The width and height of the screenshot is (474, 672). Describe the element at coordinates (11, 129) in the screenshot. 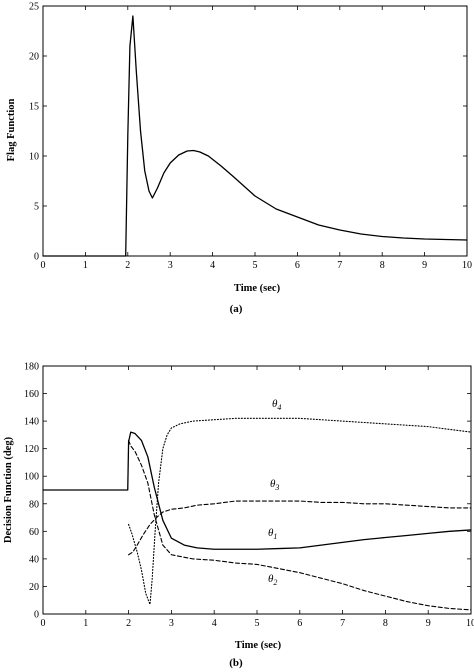

I see `panel-a-y-axis-label: Flag Function` at that location.